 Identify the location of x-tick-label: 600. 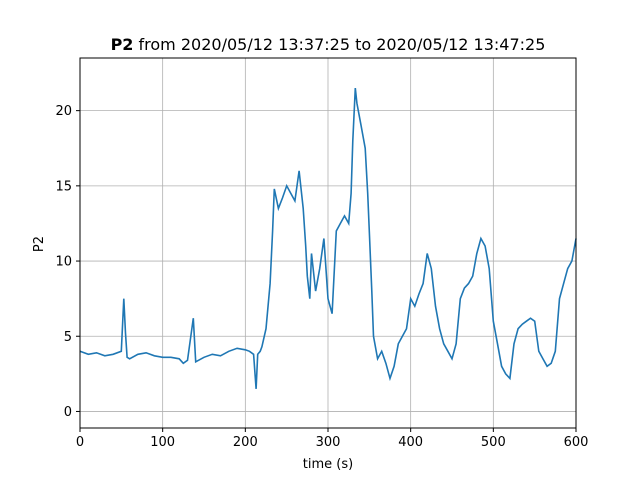
(576, 442).